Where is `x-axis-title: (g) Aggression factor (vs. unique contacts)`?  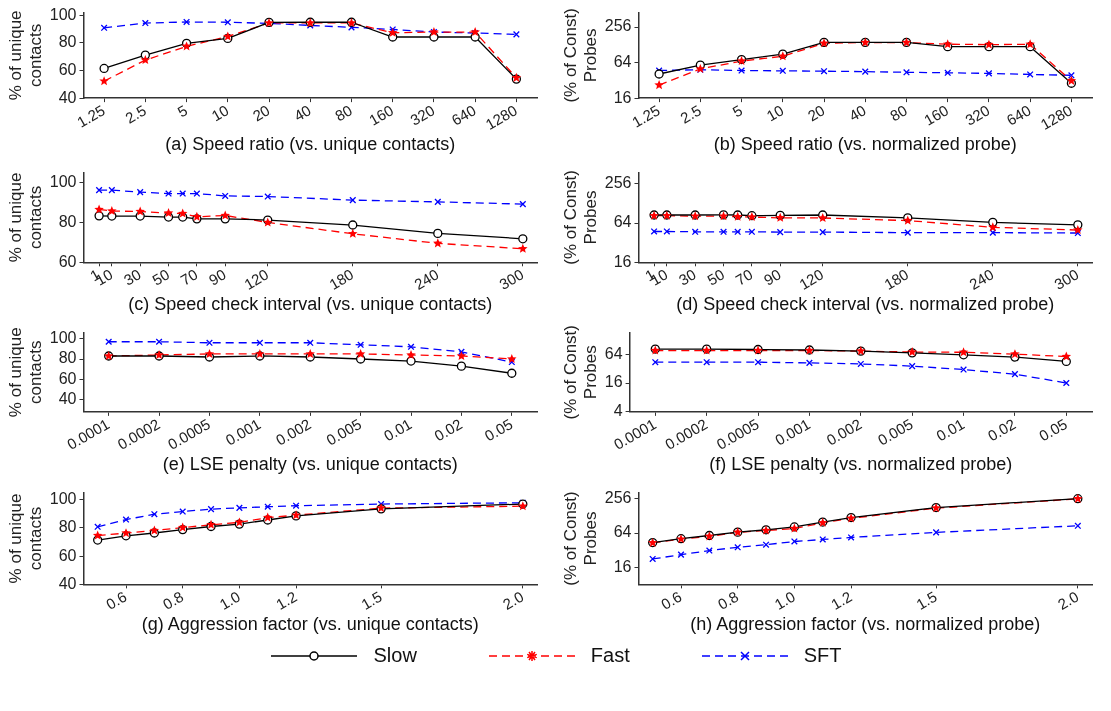
x-axis-title: (g) Aggression factor (vs. unique contacts) is located at coordinates (310, 624).